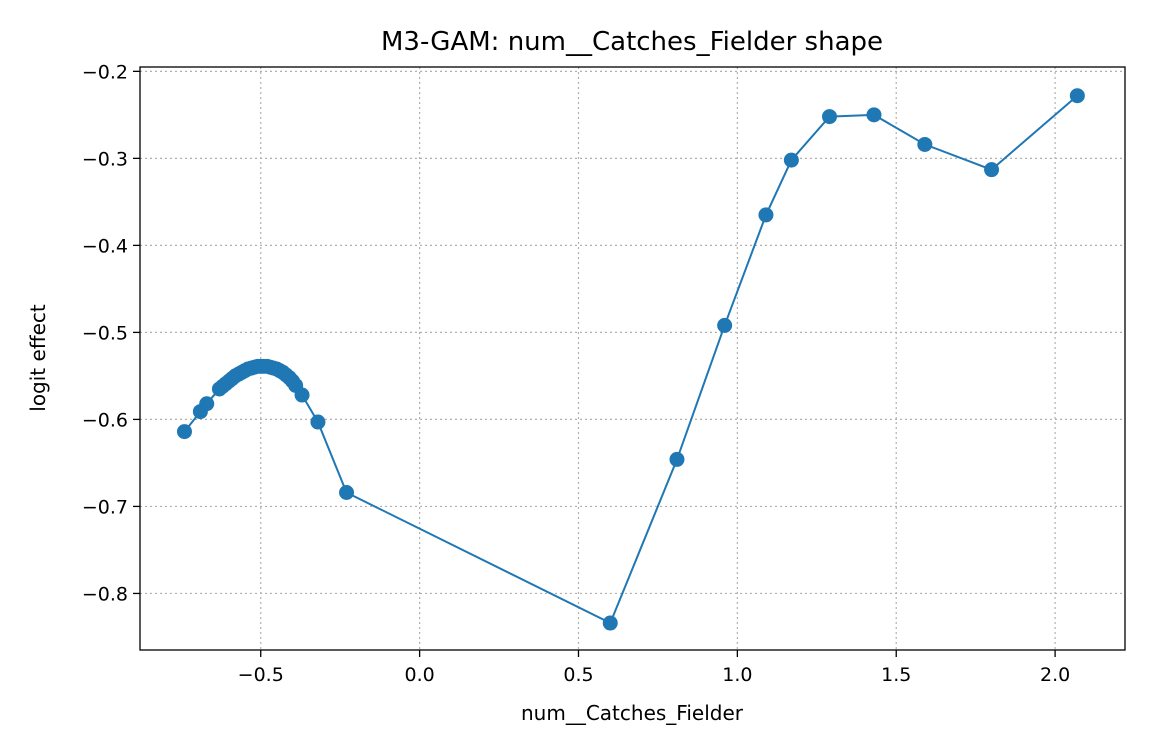 The height and width of the screenshot is (756, 1152). Describe the element at coordinates (261, 675) in the screenshot. I see `x-tick-label: −0.5` at that location.